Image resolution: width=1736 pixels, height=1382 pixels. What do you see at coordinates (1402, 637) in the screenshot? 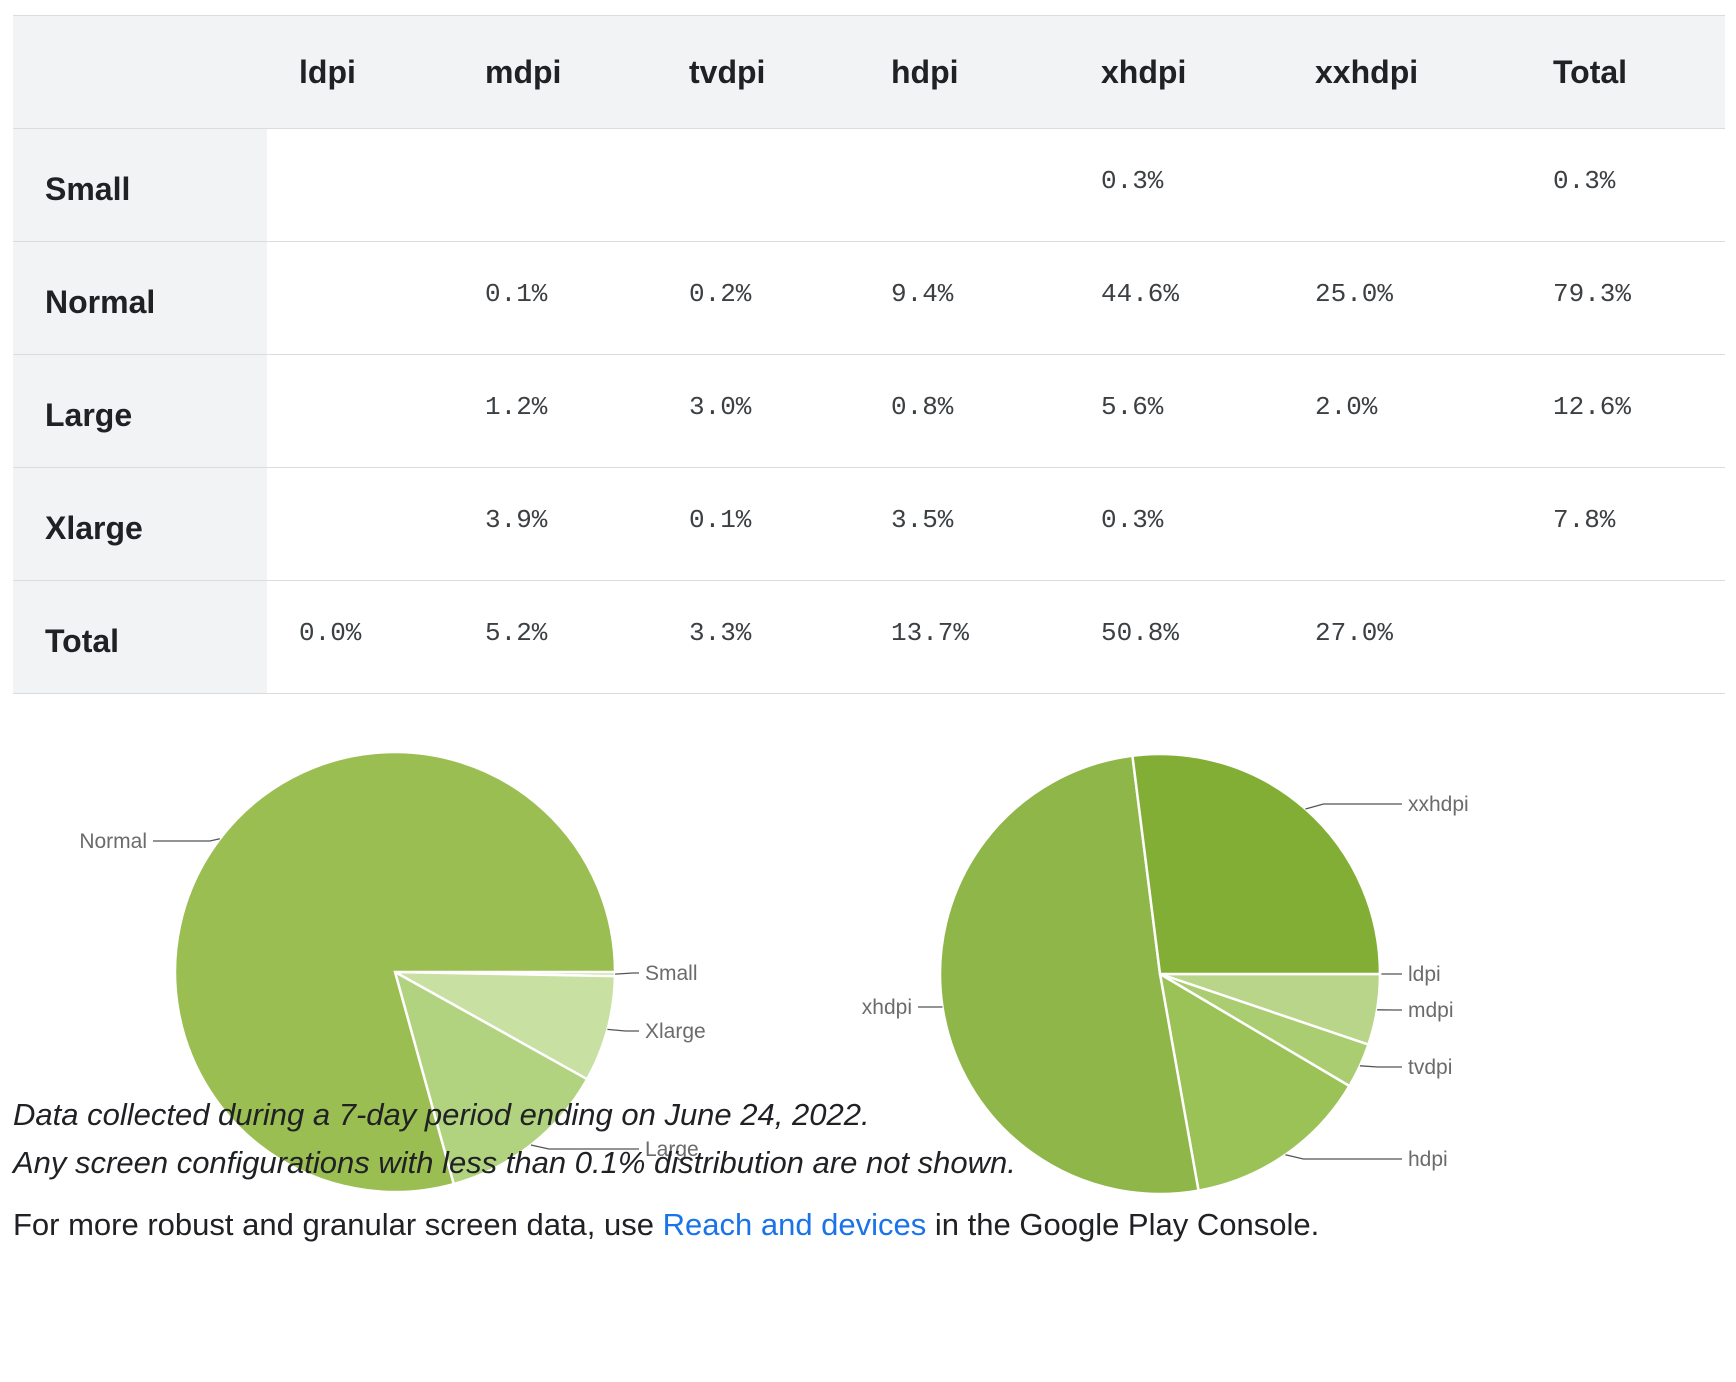
I see `table-cell: 27.0%` at bounding box center [1402, 637].